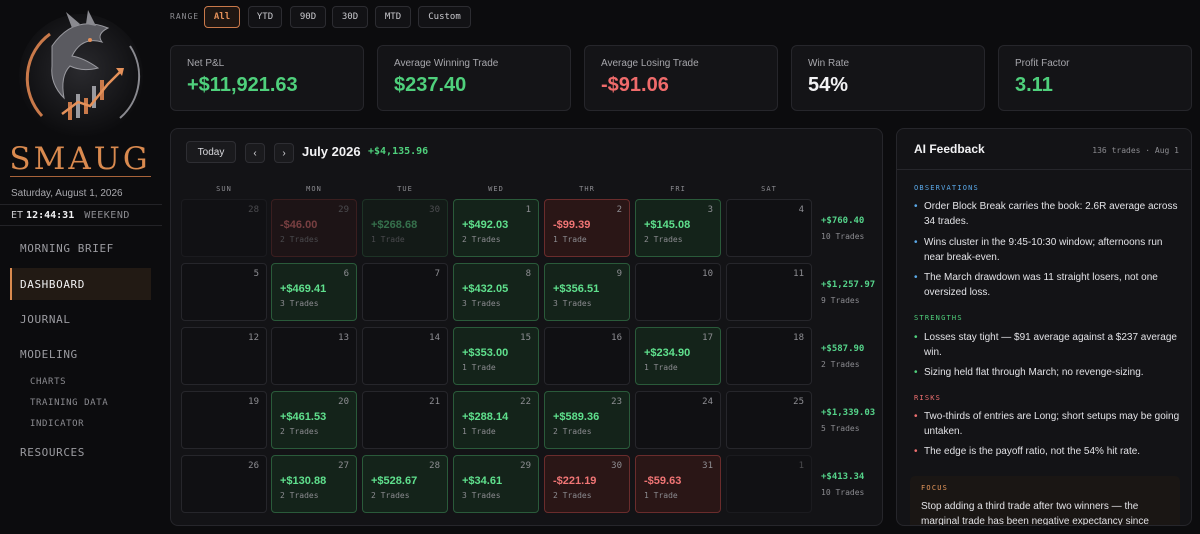 The image size is (1200, 534). I want to click on nav-indicator: INDICATOR, so click(57, 424).